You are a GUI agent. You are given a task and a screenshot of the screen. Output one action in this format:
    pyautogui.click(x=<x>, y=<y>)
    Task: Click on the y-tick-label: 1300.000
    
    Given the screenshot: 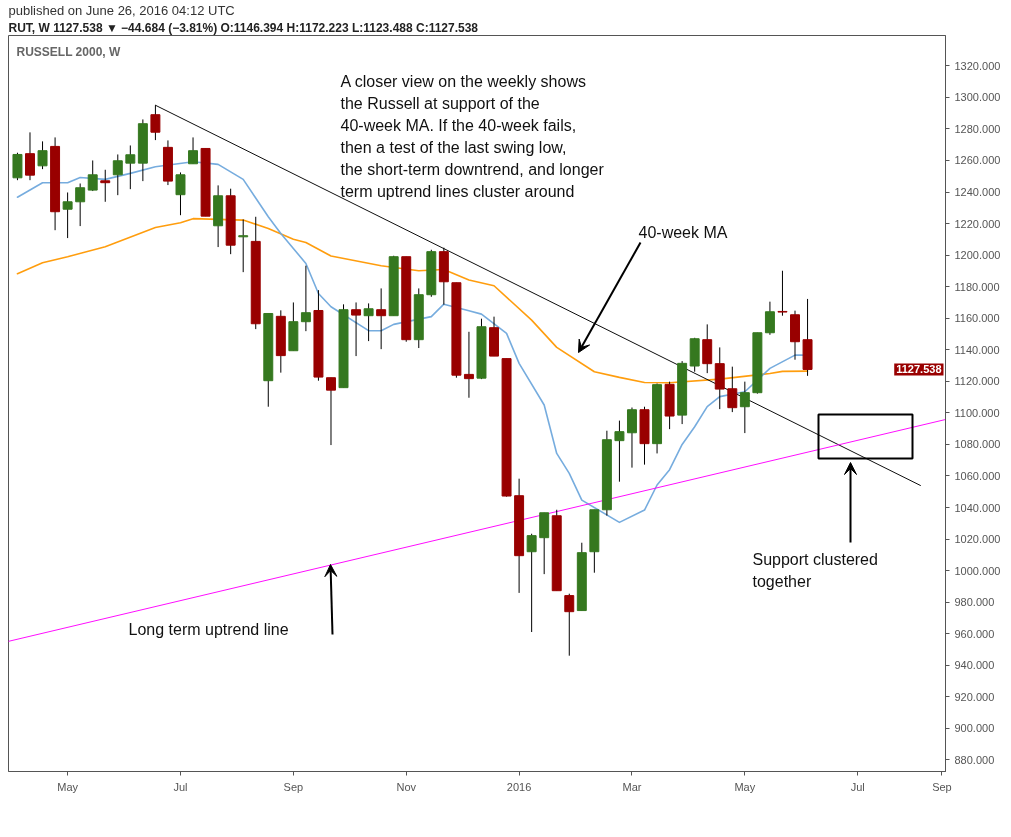 What is the action you would take?
    pyautogui.click(x=977, y=97)
    